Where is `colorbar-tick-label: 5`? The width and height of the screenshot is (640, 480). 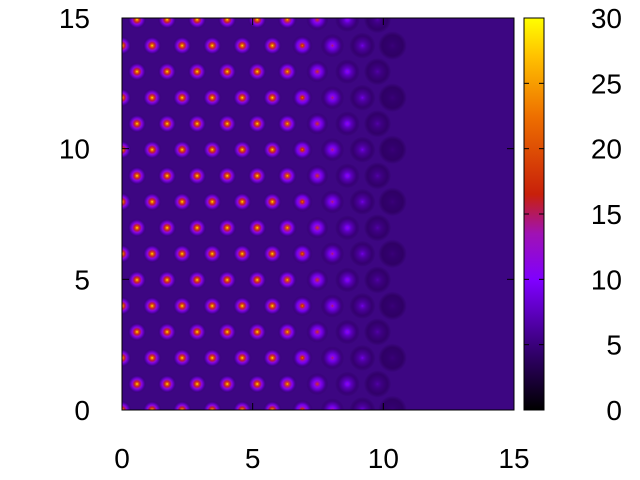
colorbar-tick-label: 5 is located at coordinates (614, 345).